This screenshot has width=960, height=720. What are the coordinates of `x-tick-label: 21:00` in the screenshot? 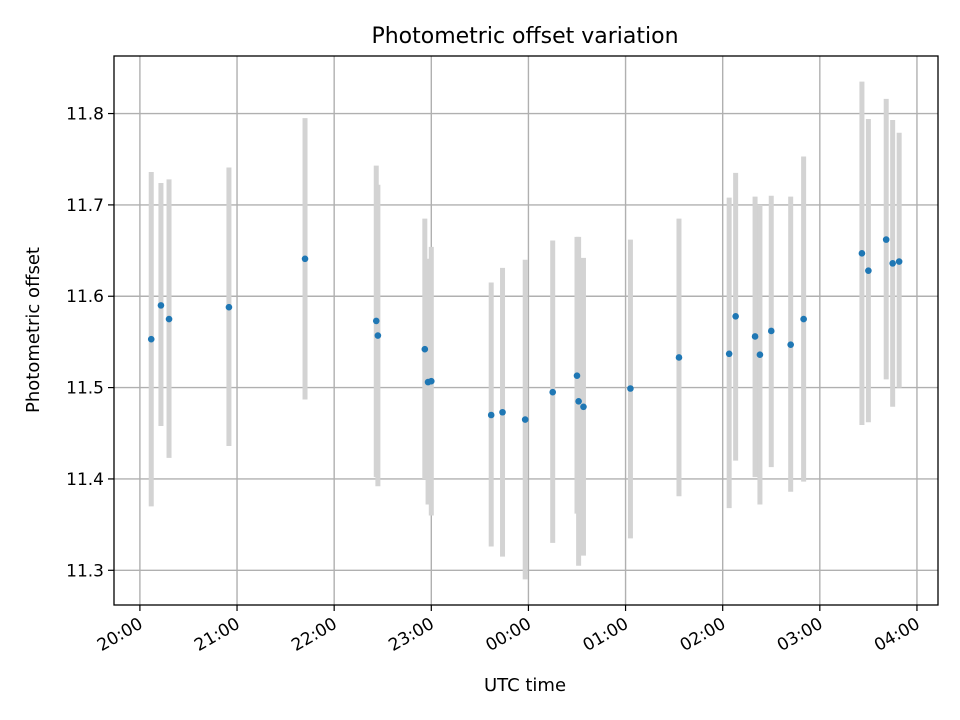 It's located at (217, 635).